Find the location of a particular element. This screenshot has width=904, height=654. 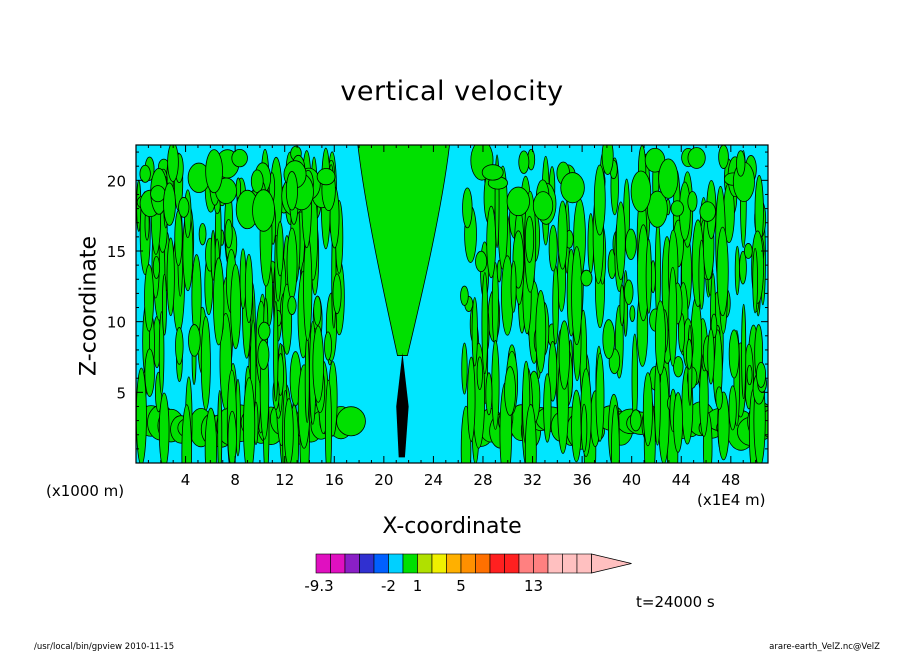

time-stamp: t=24000 s is located at coordinates (675, 602).